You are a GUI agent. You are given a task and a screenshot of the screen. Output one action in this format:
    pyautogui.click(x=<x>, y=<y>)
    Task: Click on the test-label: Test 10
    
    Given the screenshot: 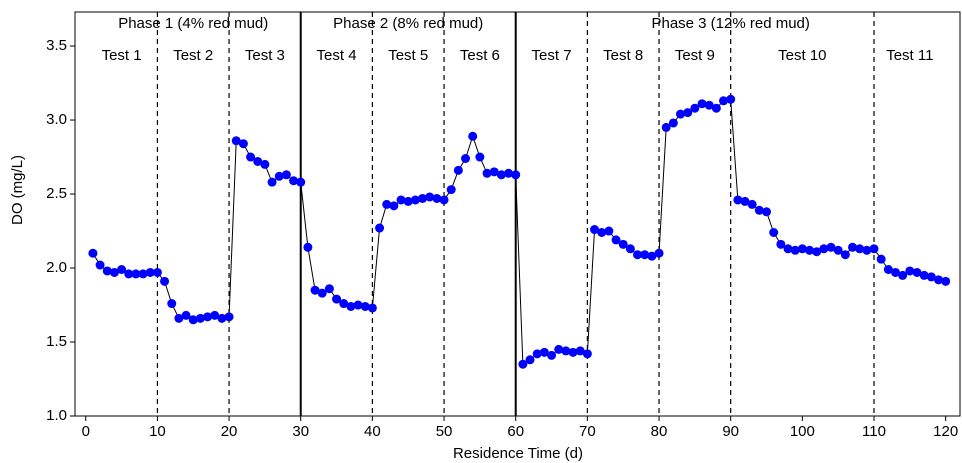 What is the action you would take?
    pyautogui.click(x=802, y=55)
    